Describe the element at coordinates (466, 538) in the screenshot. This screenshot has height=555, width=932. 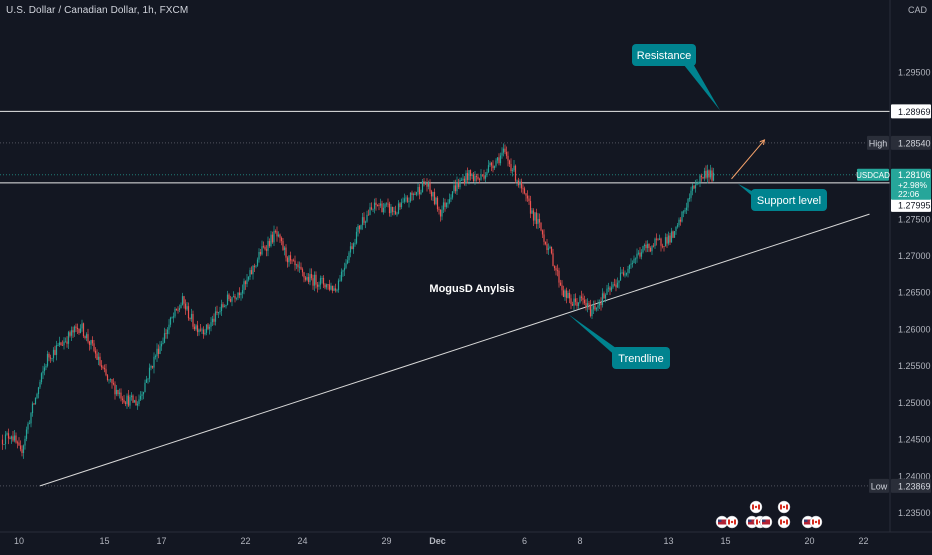
I see `time-axis: 10 15 17 22 24 29 Dec 6 8 13 15 20 22` at that location.